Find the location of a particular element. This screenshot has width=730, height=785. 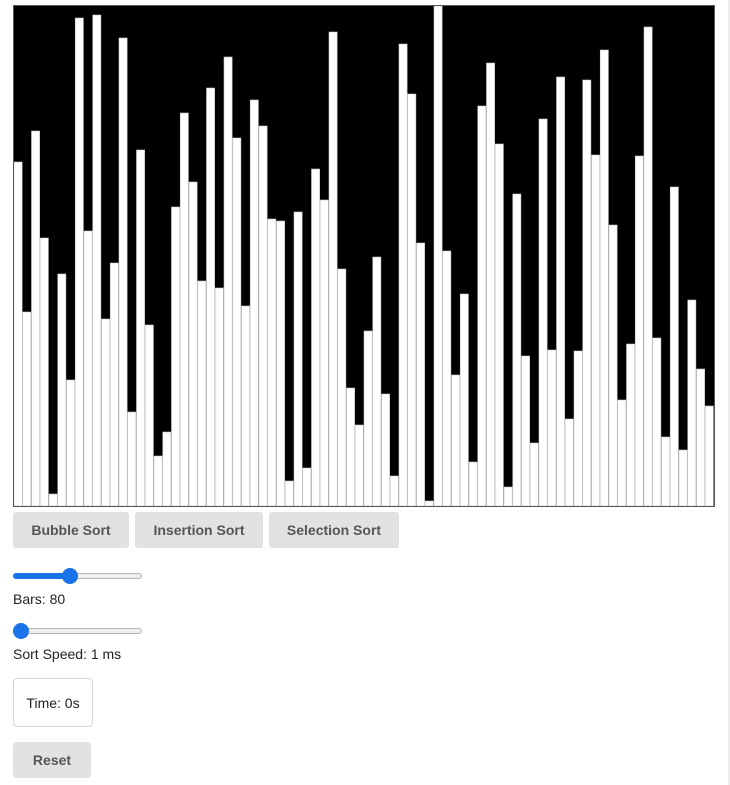

insertion-sort-button: Insertion Sort is located at coordinates (199, 530).